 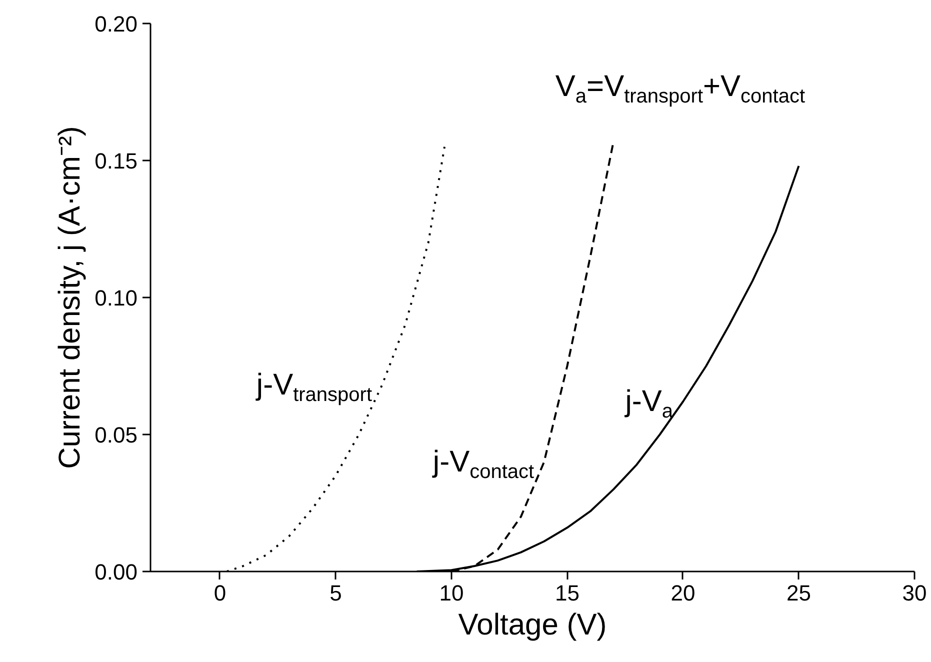 What do you see at coordinates (451, 593) in the screenshot?
I see `x-tick-label: 10` at bounding box center [451, 593].